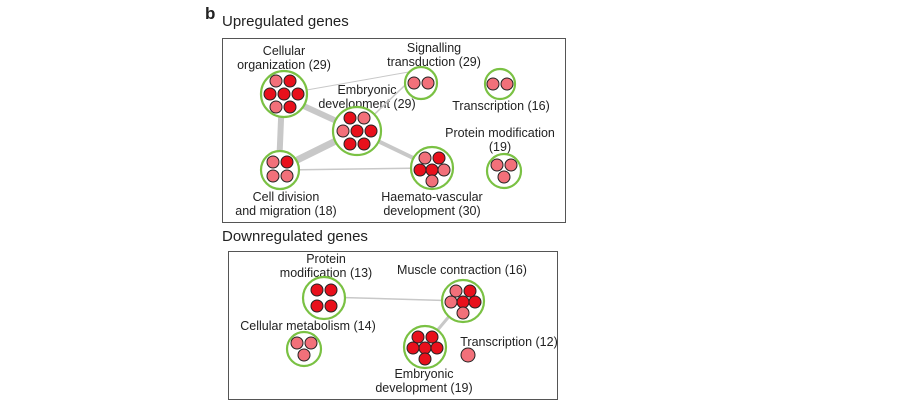 The height and width of the screenshot is (415, 897). Describe the element at coordinates (356, 169) in the screenshot. I see `edge-celldiv-haemato` at that location.